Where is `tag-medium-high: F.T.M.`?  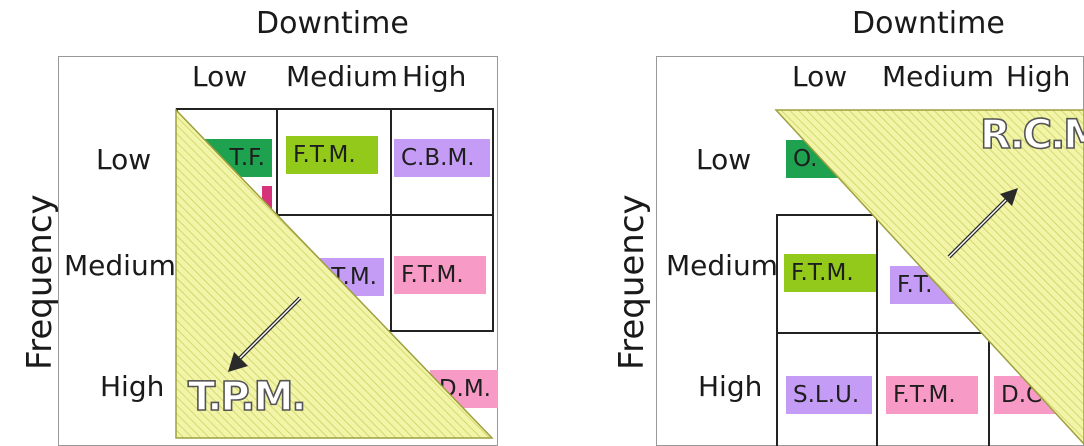 tag-medium-high: F.T.M. is located at coordinates (440, 275).